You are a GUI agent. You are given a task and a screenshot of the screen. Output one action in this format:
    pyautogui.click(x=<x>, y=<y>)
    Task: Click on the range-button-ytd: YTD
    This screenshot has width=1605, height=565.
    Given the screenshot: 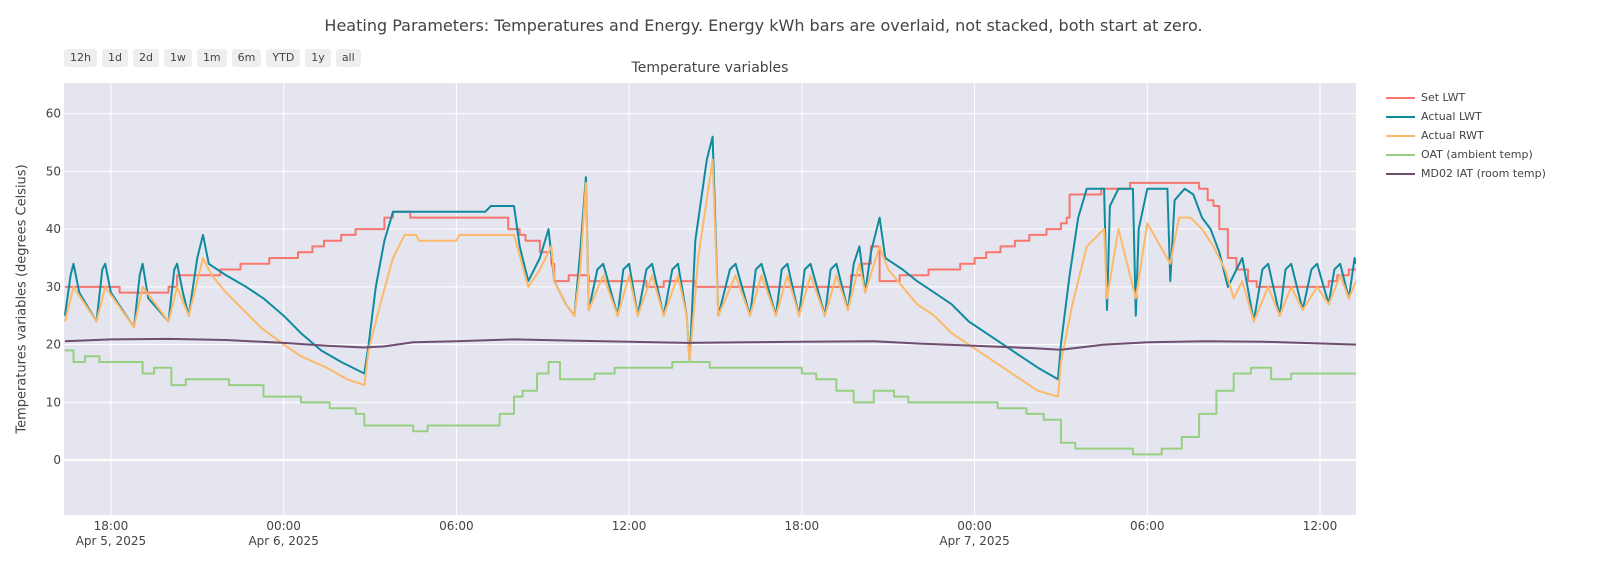 What is the action you would take?
    pyautogui.click(x=283, y=58)
    